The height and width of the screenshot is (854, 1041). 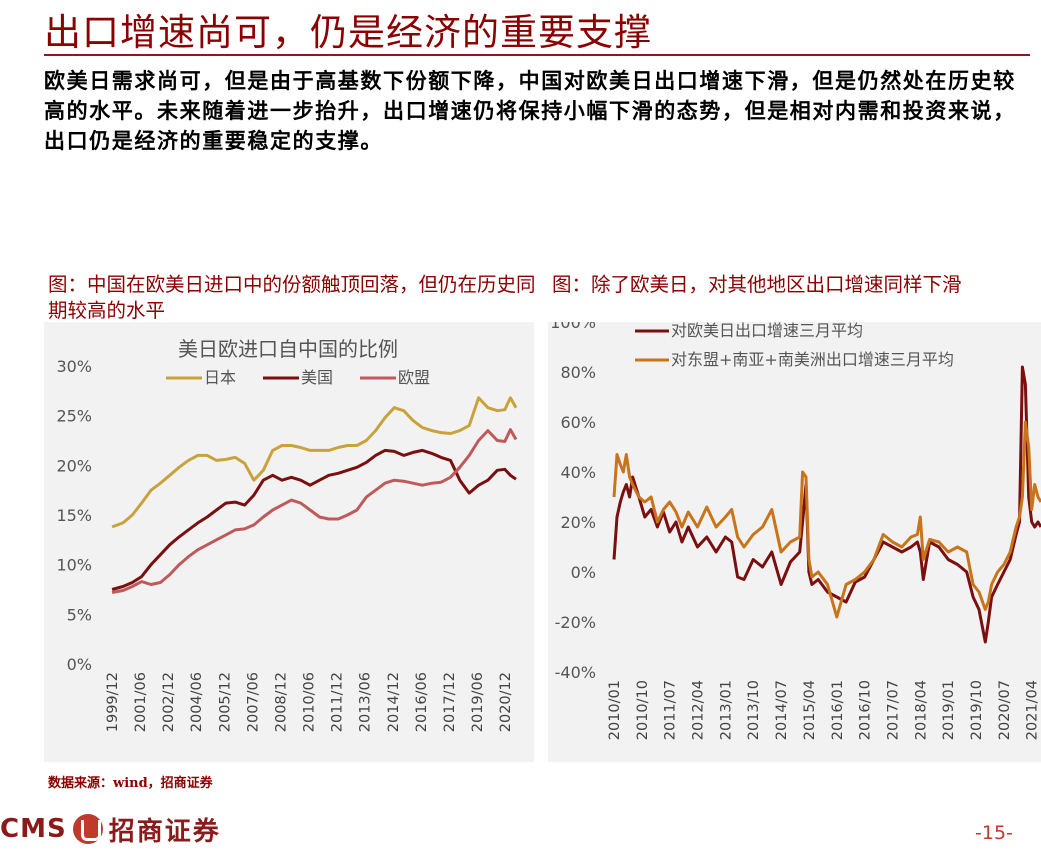 What do you see at coordinates (699, 710) in the screenshot?
I see `chart2-x-tick-label: 2012/04` at bounding box center [699, 710].